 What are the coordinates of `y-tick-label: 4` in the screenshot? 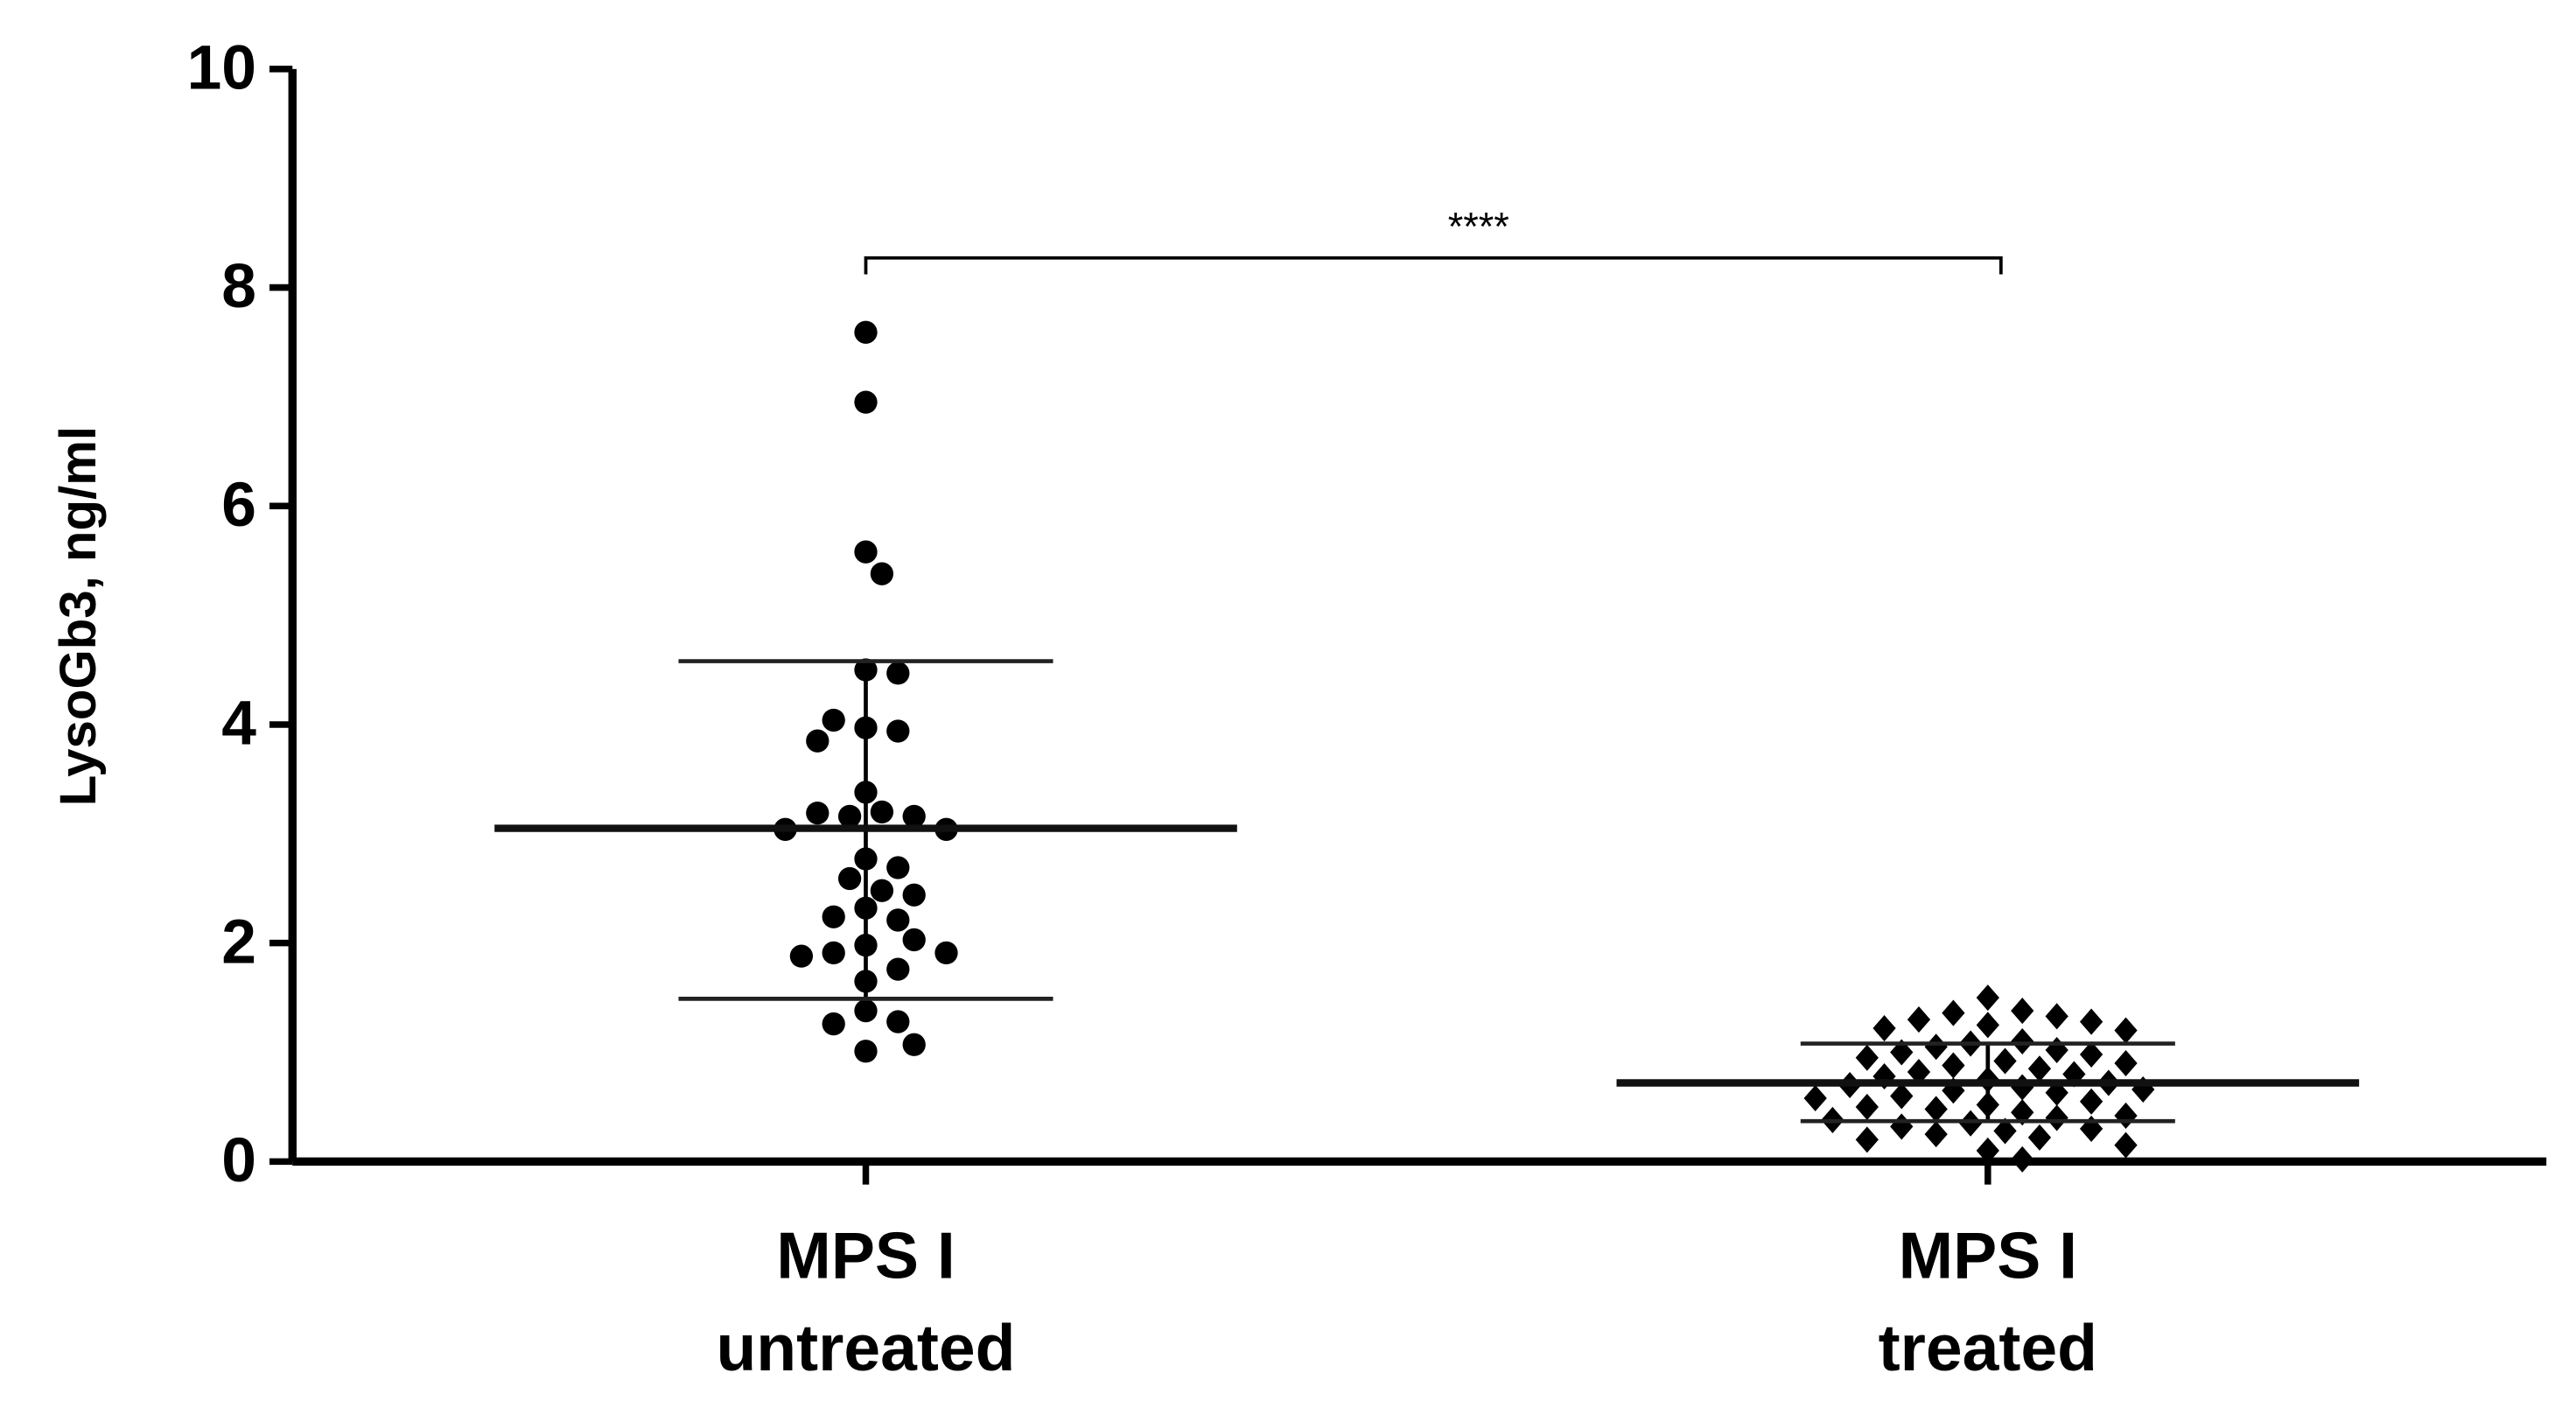 It's located at (238, 724).